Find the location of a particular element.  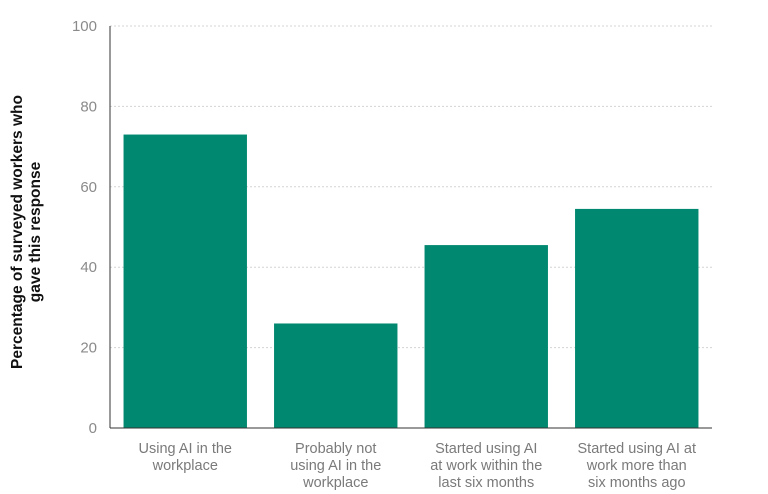

y-tick-label: 100 is located at coordinates (84, 26).